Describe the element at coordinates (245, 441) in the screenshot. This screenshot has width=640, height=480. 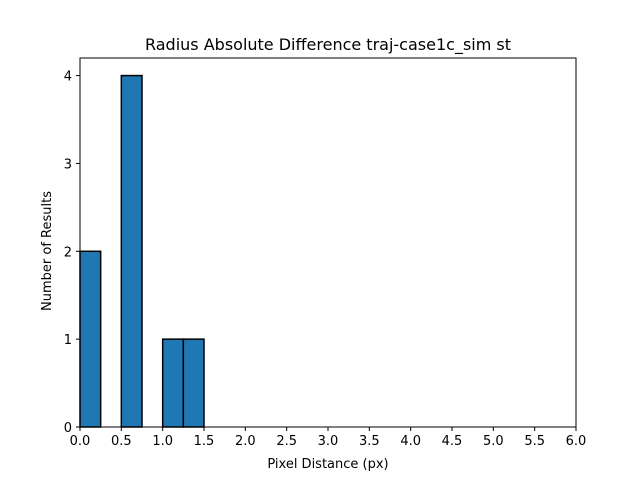
I see `x-tick-label: 2.0` at that location.